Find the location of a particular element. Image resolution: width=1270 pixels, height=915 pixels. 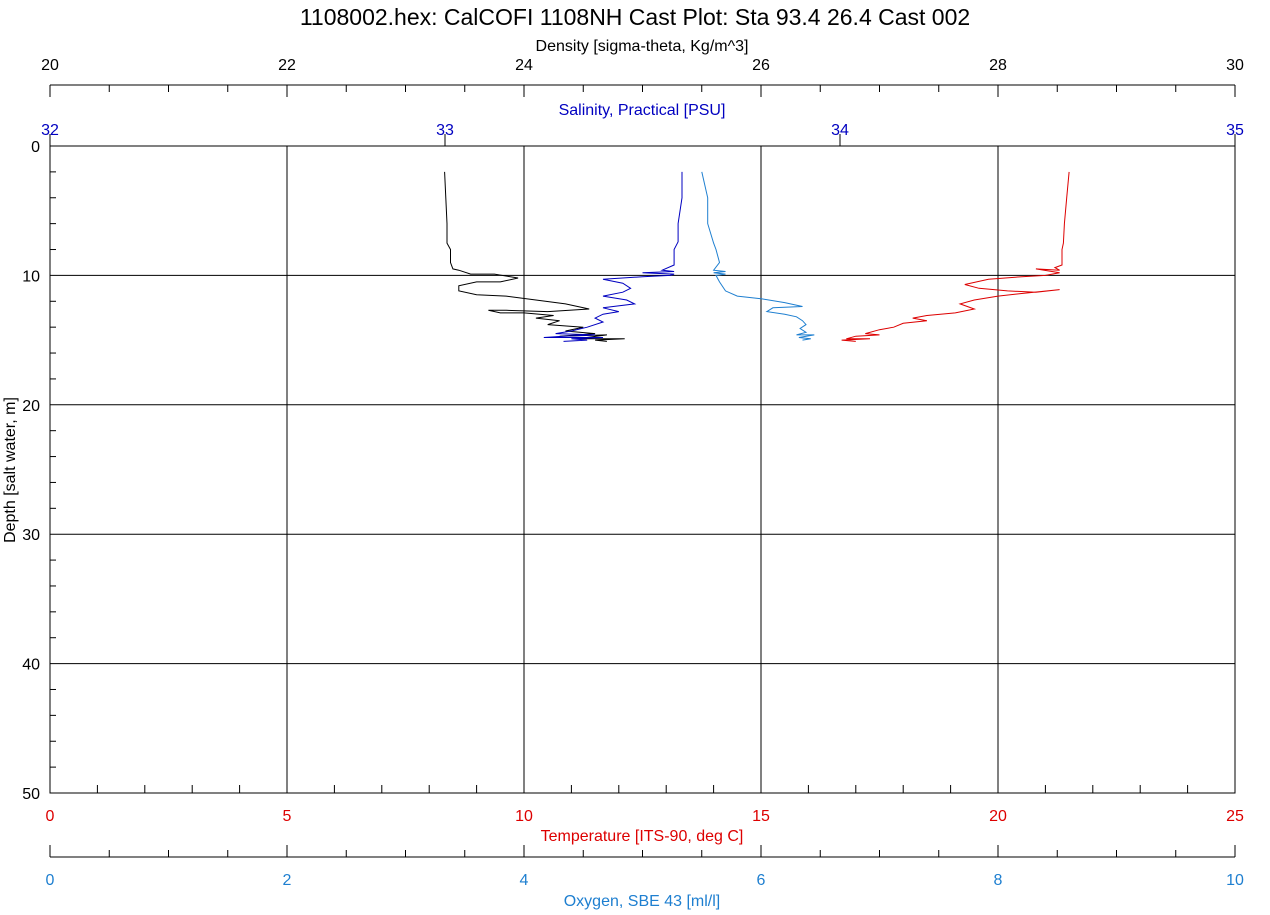

x-tick-label: 30 is located at coordinates (1235, 65).